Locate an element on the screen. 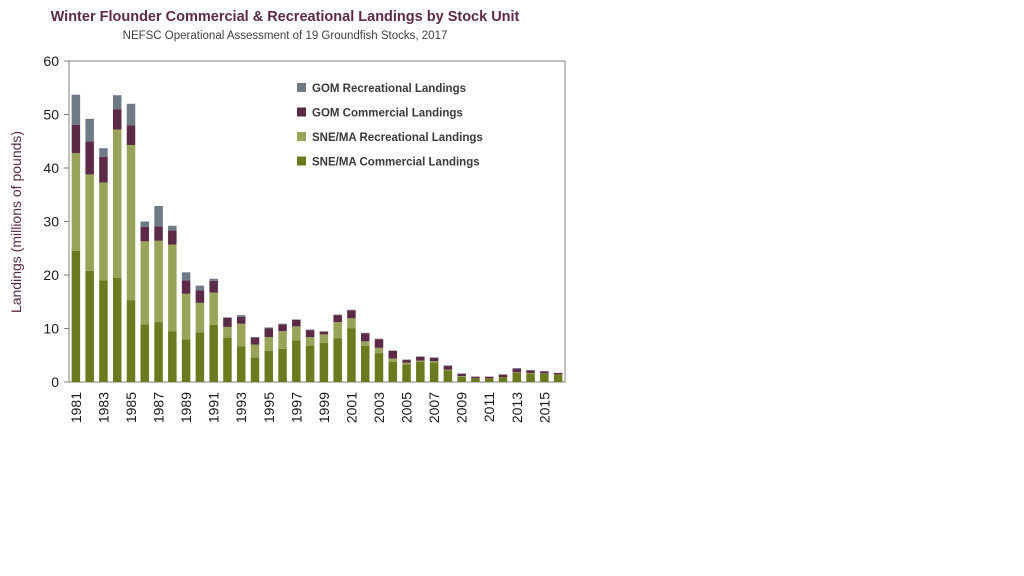 Image resolution: width=1024 pixels, height=576 pixels. x-tick-label: 1981 is located at coordinates (76, 407).